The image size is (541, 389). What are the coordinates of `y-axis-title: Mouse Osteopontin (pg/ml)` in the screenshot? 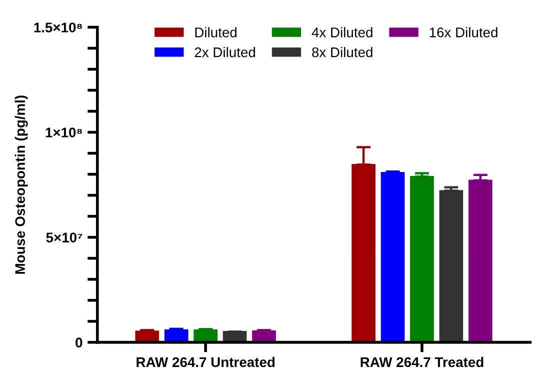 It's located at (21, 185).